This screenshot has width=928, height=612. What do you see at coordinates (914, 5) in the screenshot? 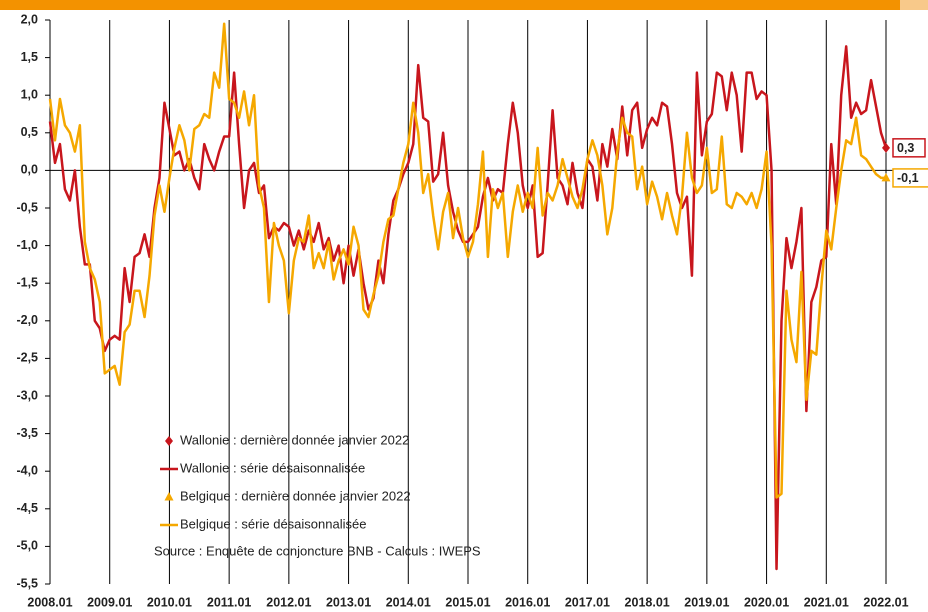
I see `header-band-end` at bounding box center [914, 5].